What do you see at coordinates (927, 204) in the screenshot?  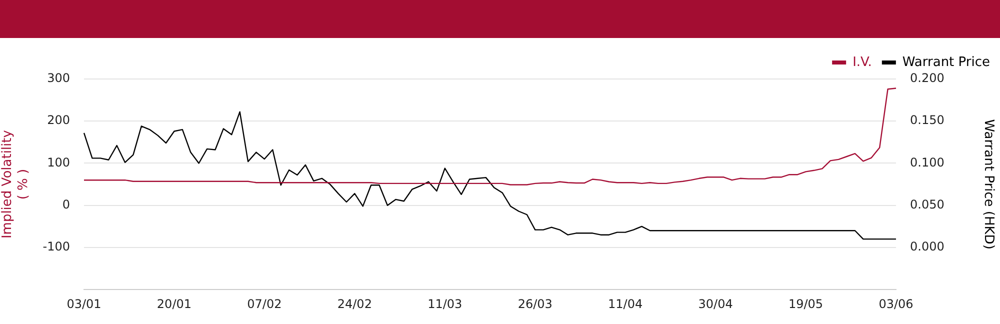 I see `y2-tick-label: 0.050` at bounding box center [927, 204].